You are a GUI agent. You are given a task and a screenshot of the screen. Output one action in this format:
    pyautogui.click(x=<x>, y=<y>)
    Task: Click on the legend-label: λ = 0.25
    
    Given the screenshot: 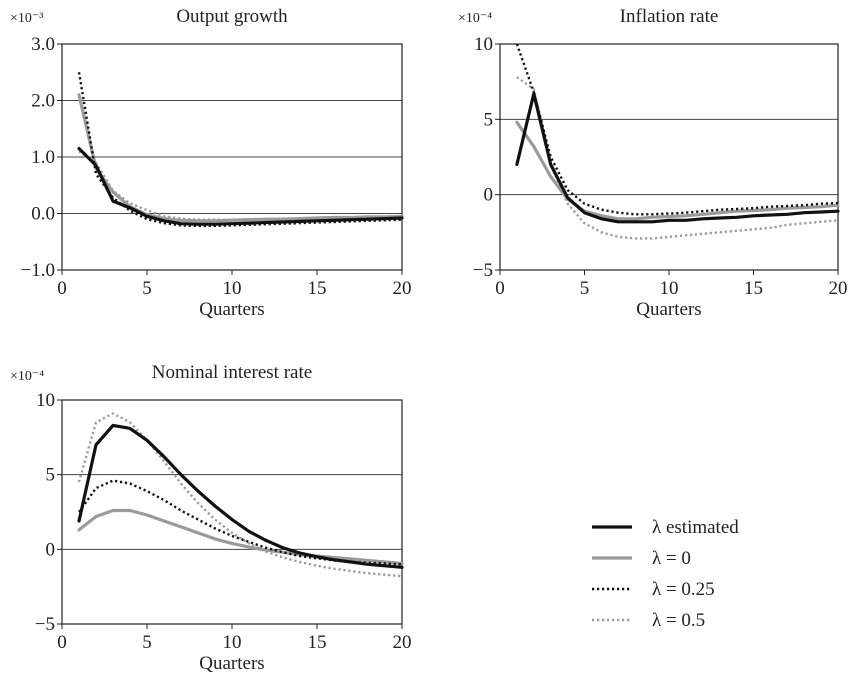 What is the action you would take?
    pyautogui.click(x=683, y=589)
    